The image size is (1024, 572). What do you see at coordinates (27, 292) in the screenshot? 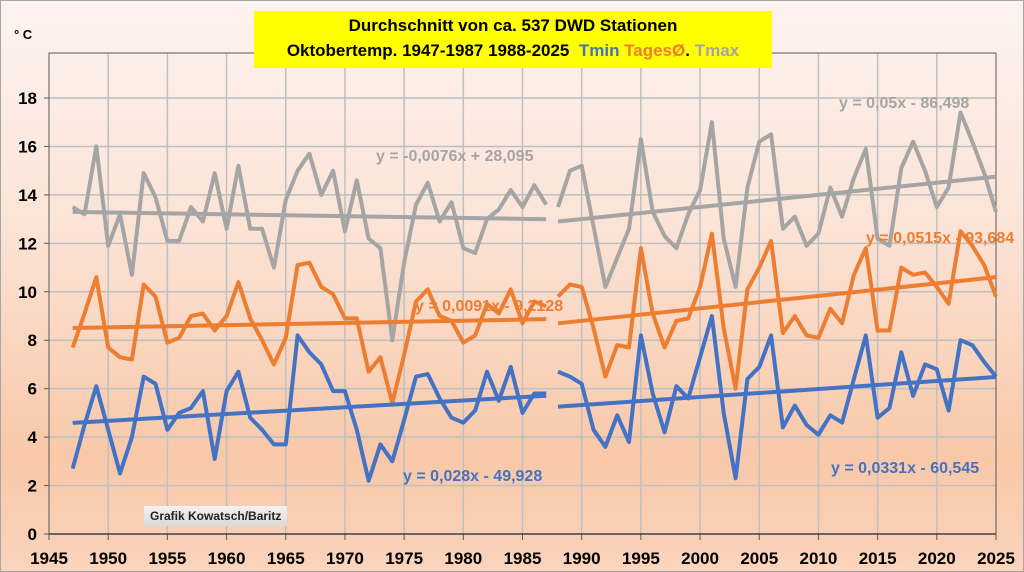
I see `y-tick-label: 10` at bounding box center [27, 292].